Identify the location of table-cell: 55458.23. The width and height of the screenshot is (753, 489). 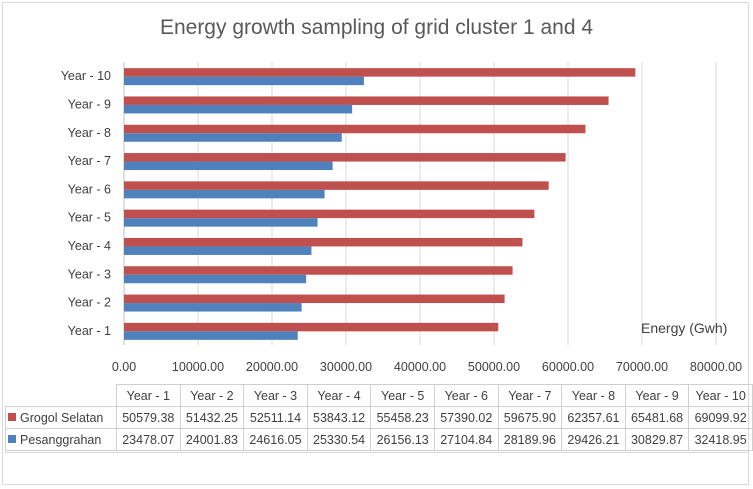
(402, 417).